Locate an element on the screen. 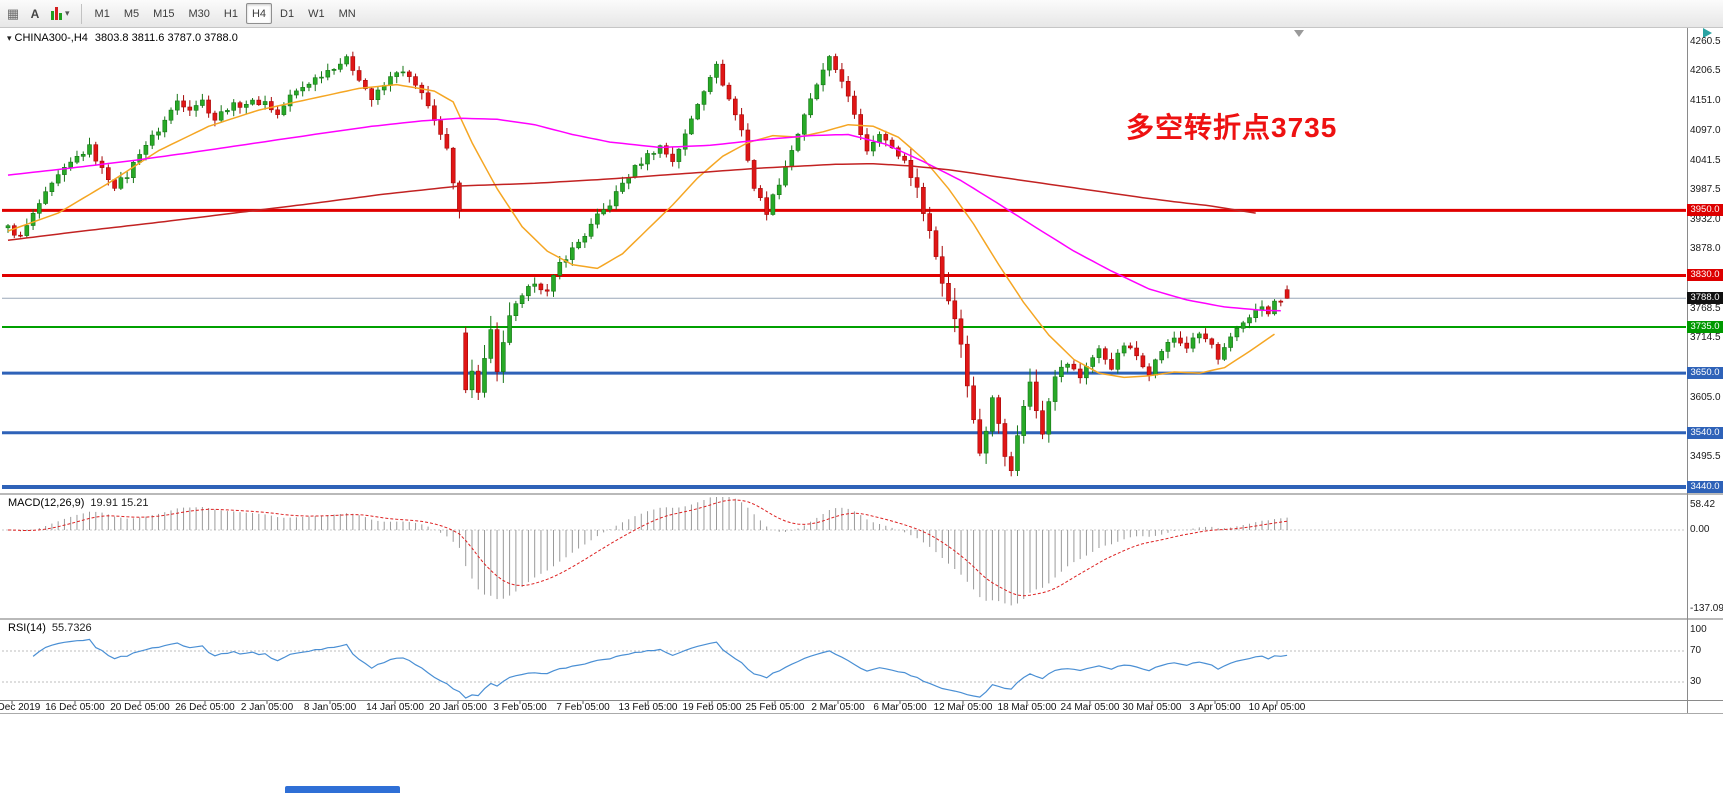 The image size is (1723, 793). price-tick: 3987.5 is located at coordinates (1705, 190).